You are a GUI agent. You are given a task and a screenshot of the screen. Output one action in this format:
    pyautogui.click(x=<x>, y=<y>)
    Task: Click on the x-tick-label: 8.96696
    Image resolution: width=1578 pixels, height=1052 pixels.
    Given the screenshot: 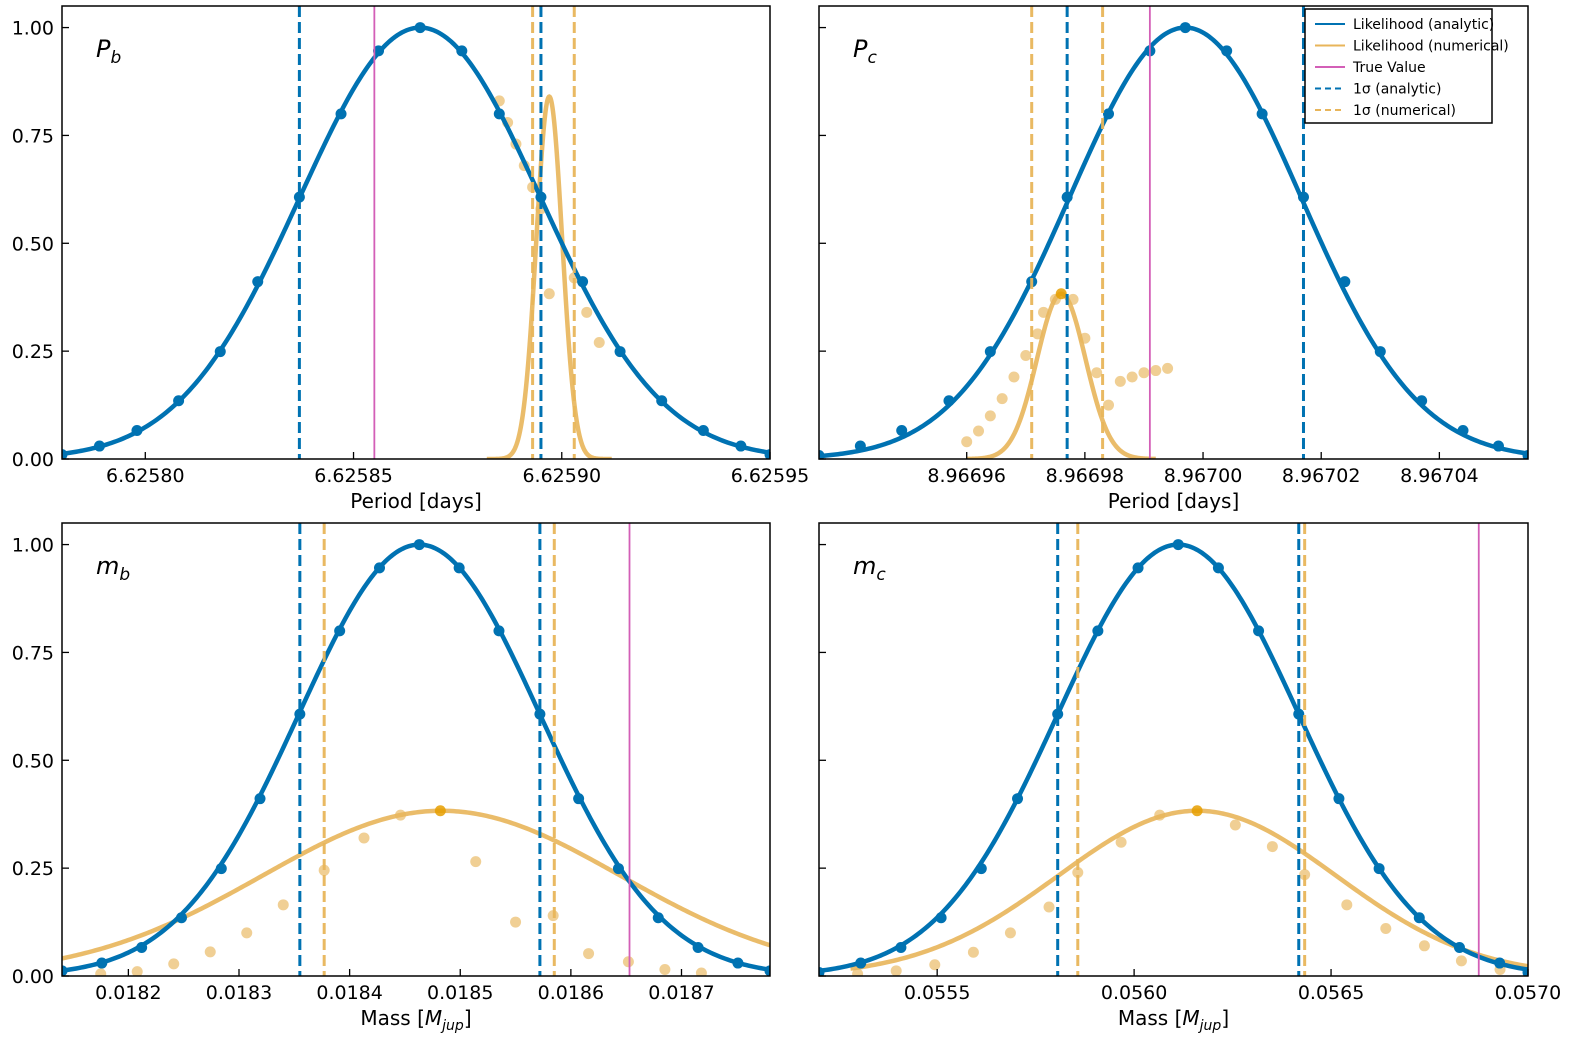 What is the action you would take?
    pyautogui.click(x=966, y=476)
    